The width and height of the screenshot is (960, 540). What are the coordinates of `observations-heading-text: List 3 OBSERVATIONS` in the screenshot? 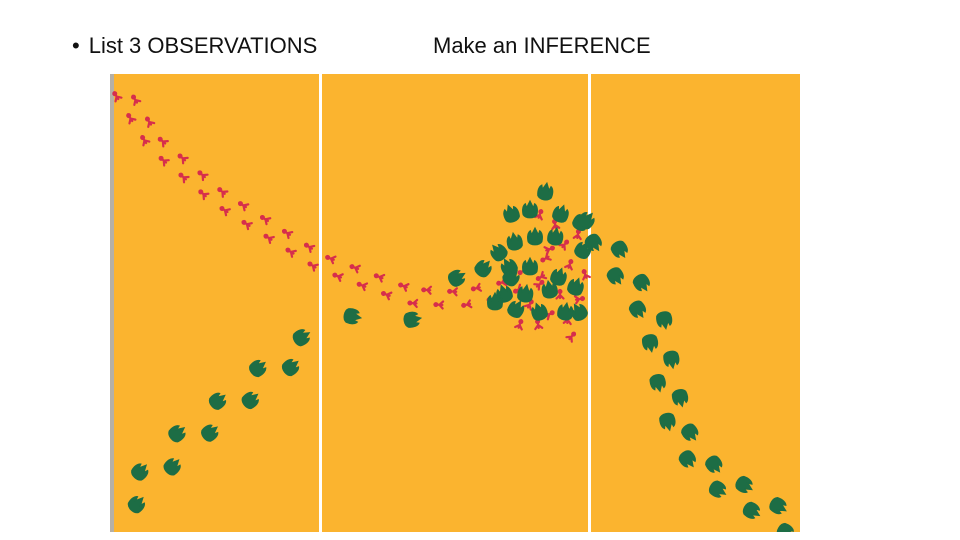 It's located at (203, 45).